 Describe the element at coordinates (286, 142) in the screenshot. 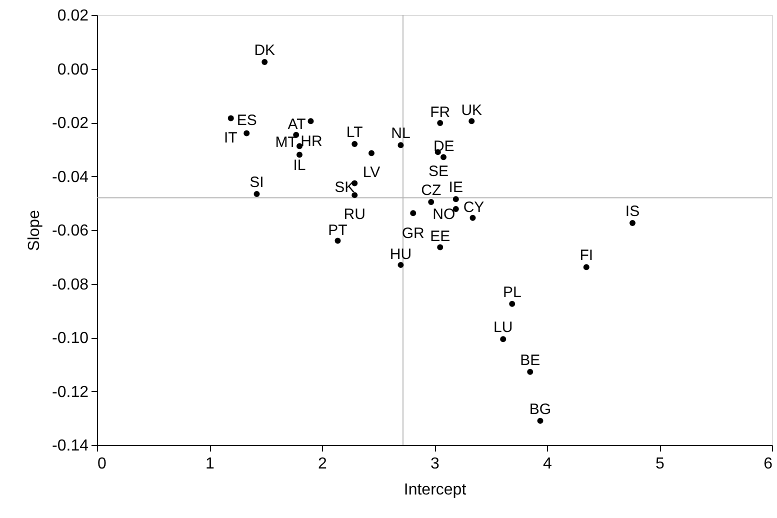

I see `annotation: MT` at that location.